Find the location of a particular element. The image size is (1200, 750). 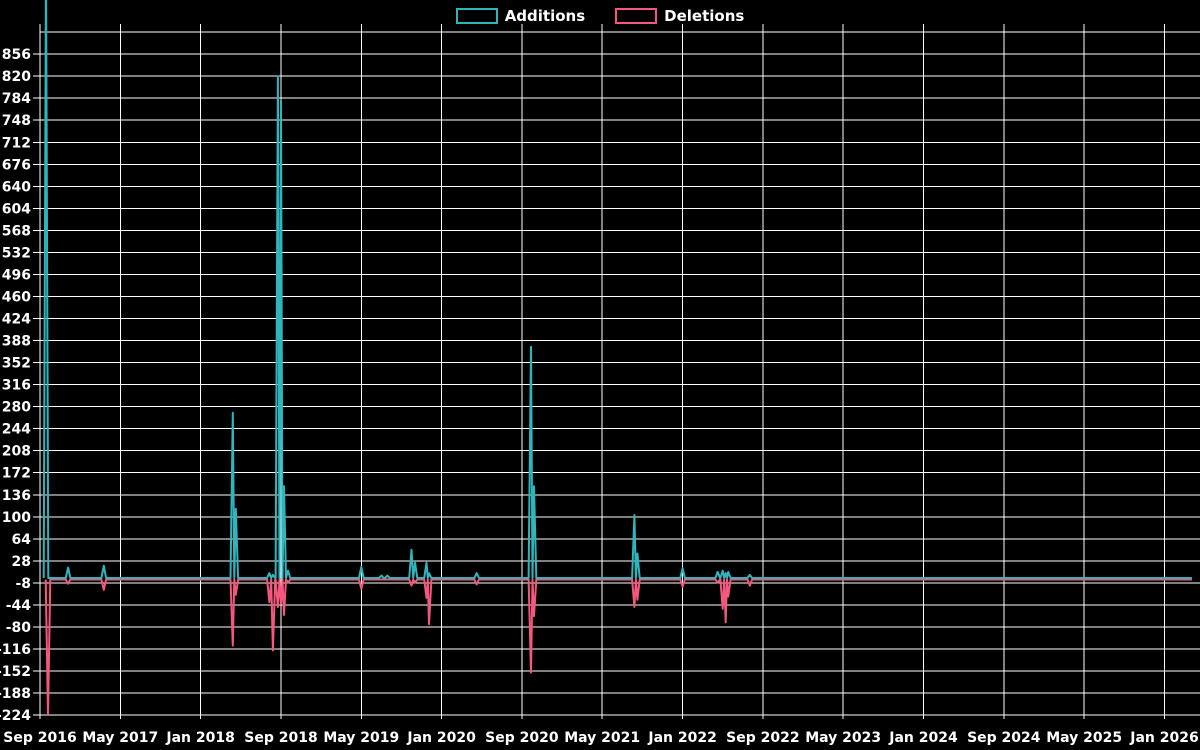

x-axis-label: Jan 2026 is located at coordinates (1163, 738).